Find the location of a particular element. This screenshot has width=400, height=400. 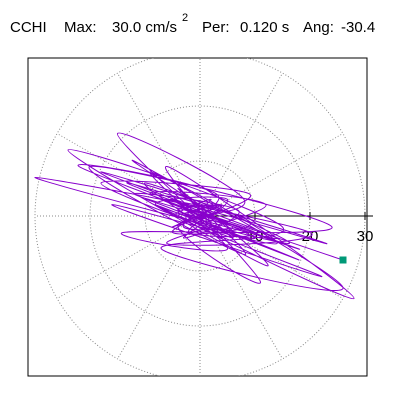

endpoint-marker is located at coordinates (343, 260).